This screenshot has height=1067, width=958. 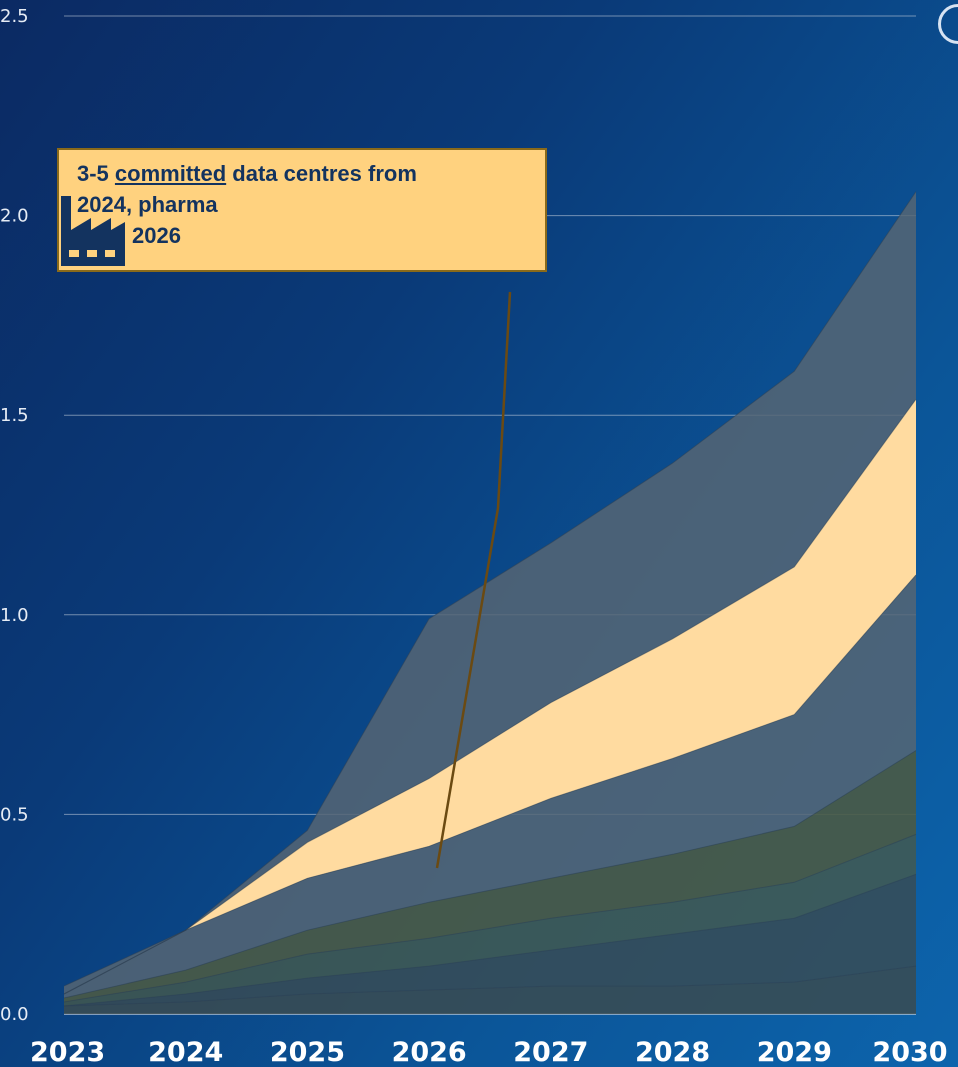 What do you see at coordinates (170, 173) in the screenshot?
I see `annotation-committed: committed` at bounding box center [170, 173].